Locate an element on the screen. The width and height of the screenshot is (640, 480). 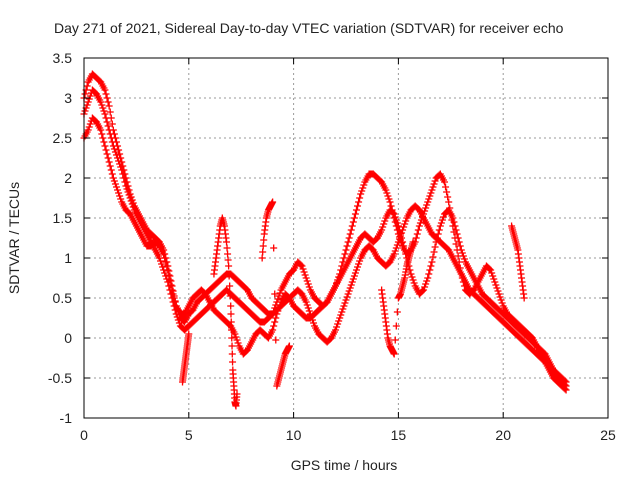
x-axis-label: GPS time / hours is located at coordinates (344, 465).